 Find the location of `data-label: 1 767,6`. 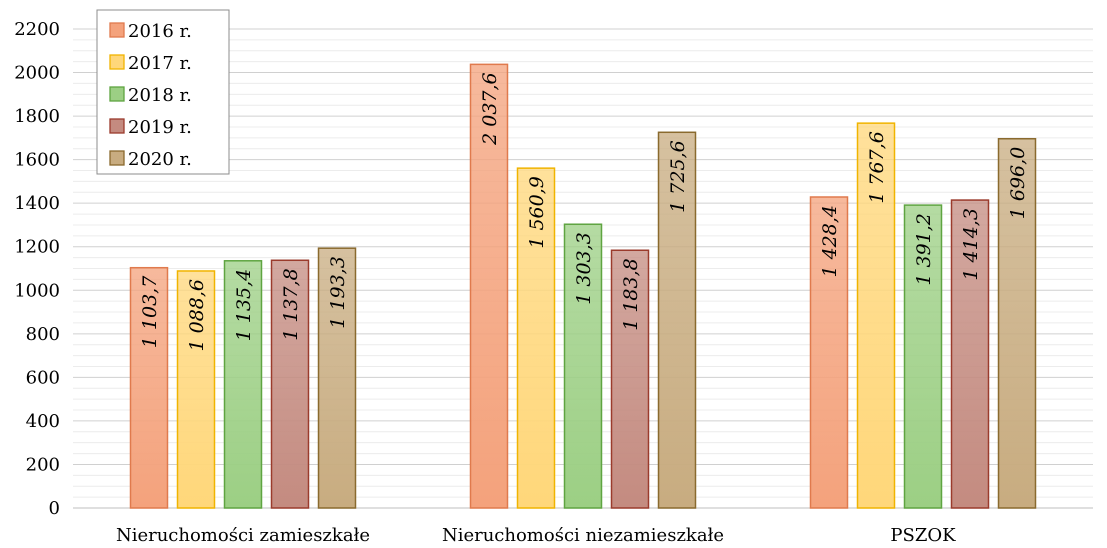

data-label: 1 767,6 is located at coordinates (877, 167).